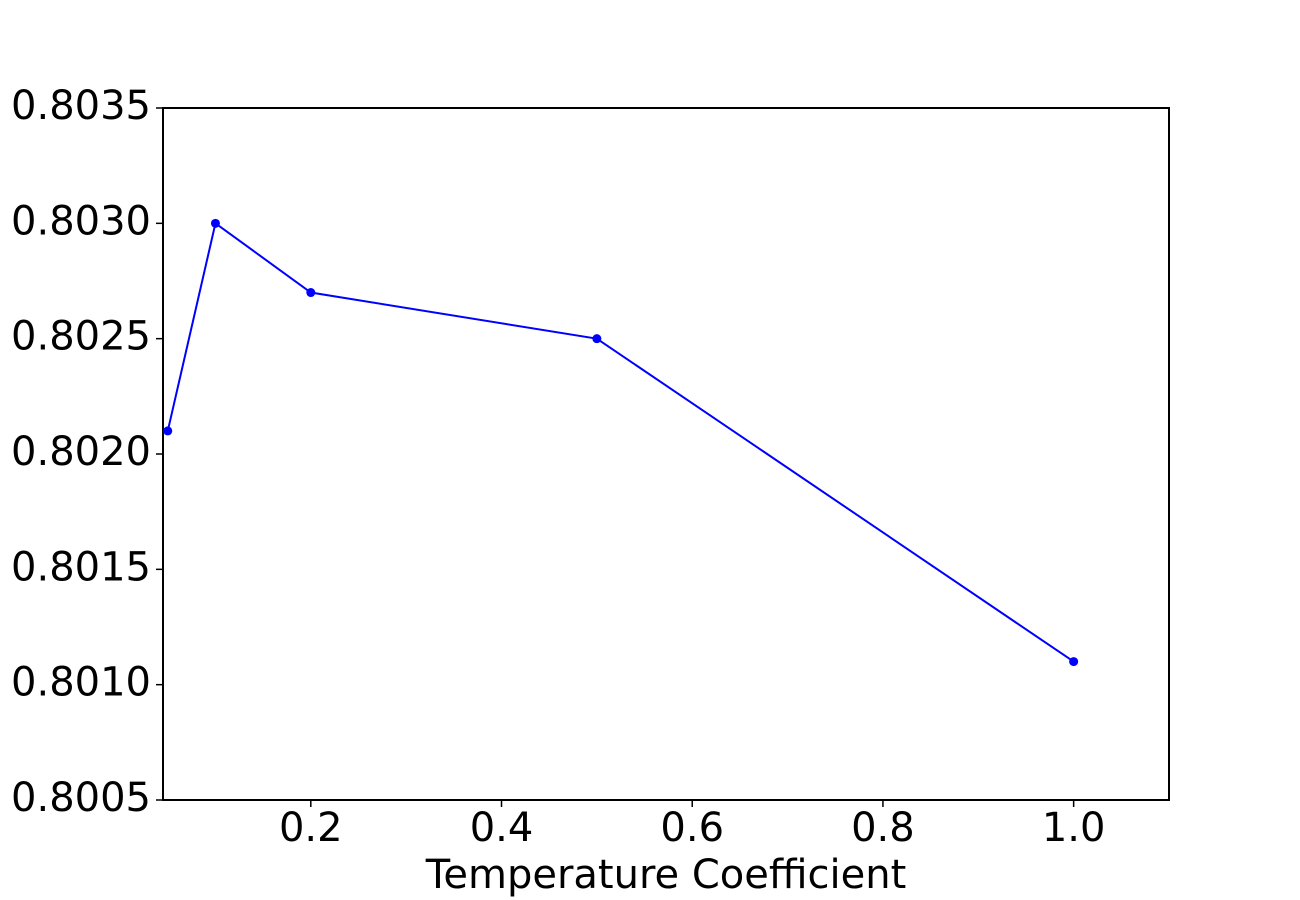 The width and height of the screenshot is (1300, 900). I want to click on x-tick-label: 0.4, so click(502, 828).